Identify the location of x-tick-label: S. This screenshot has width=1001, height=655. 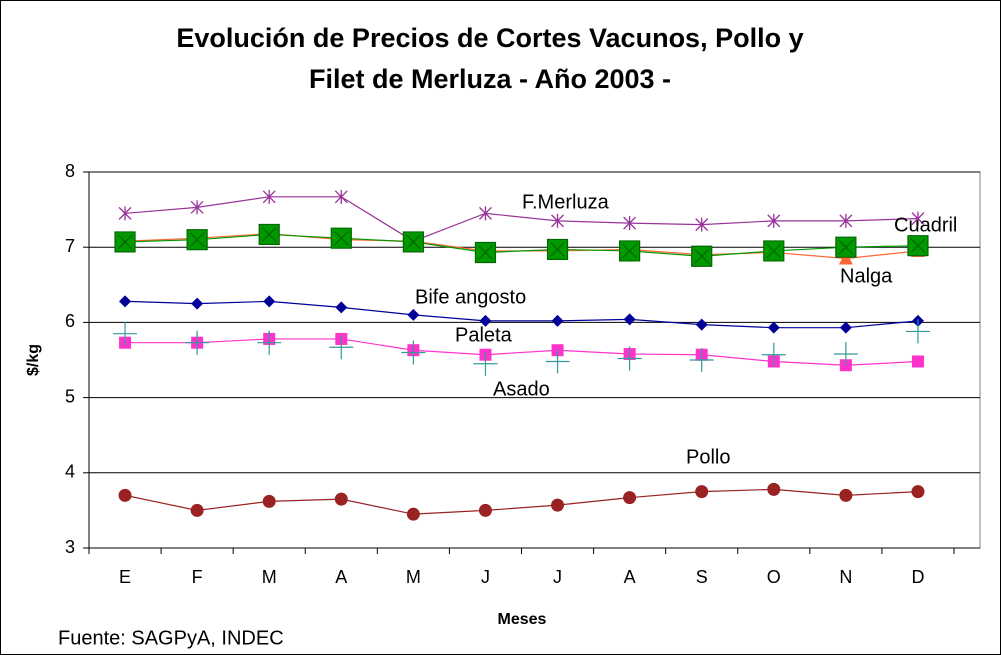
(702, 577).